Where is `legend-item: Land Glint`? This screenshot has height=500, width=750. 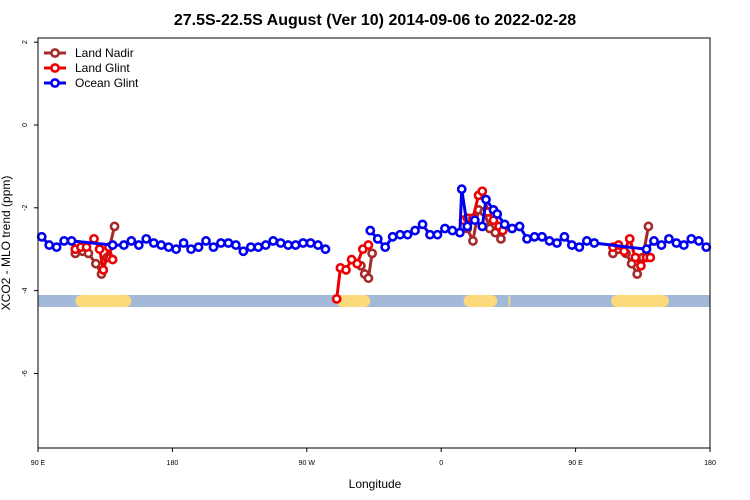
legend-item: Land Glint is located at coordinates (87, 68).